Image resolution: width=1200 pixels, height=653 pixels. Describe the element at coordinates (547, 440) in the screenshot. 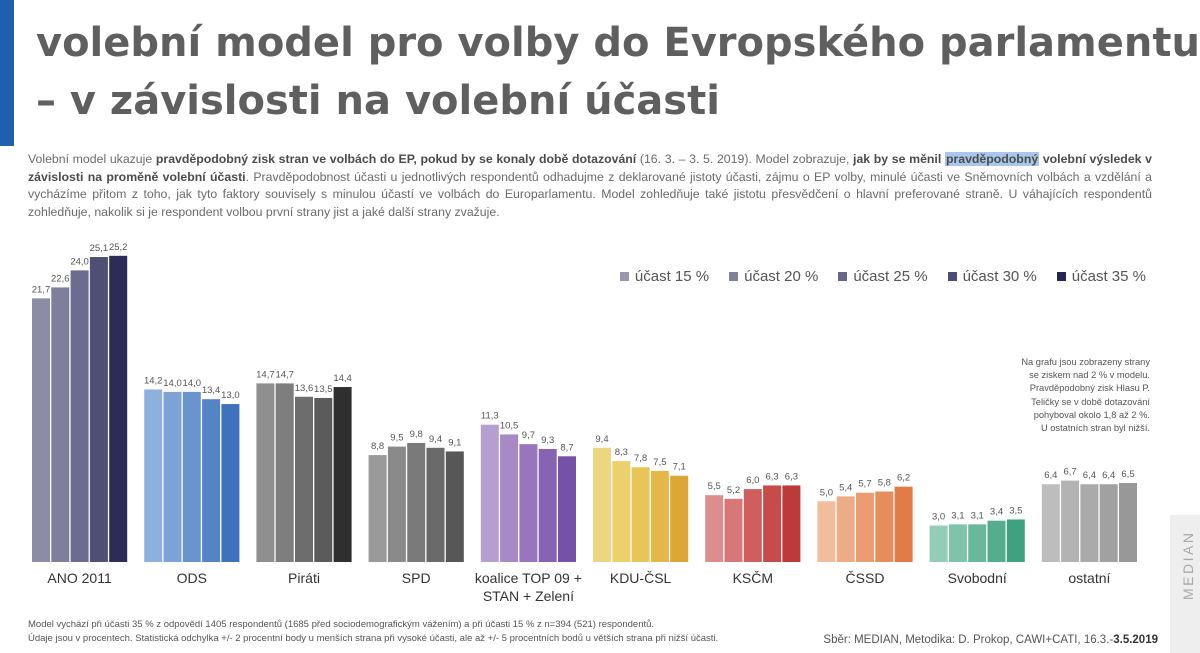

I see `bar-value-label: 9,3` at that location.